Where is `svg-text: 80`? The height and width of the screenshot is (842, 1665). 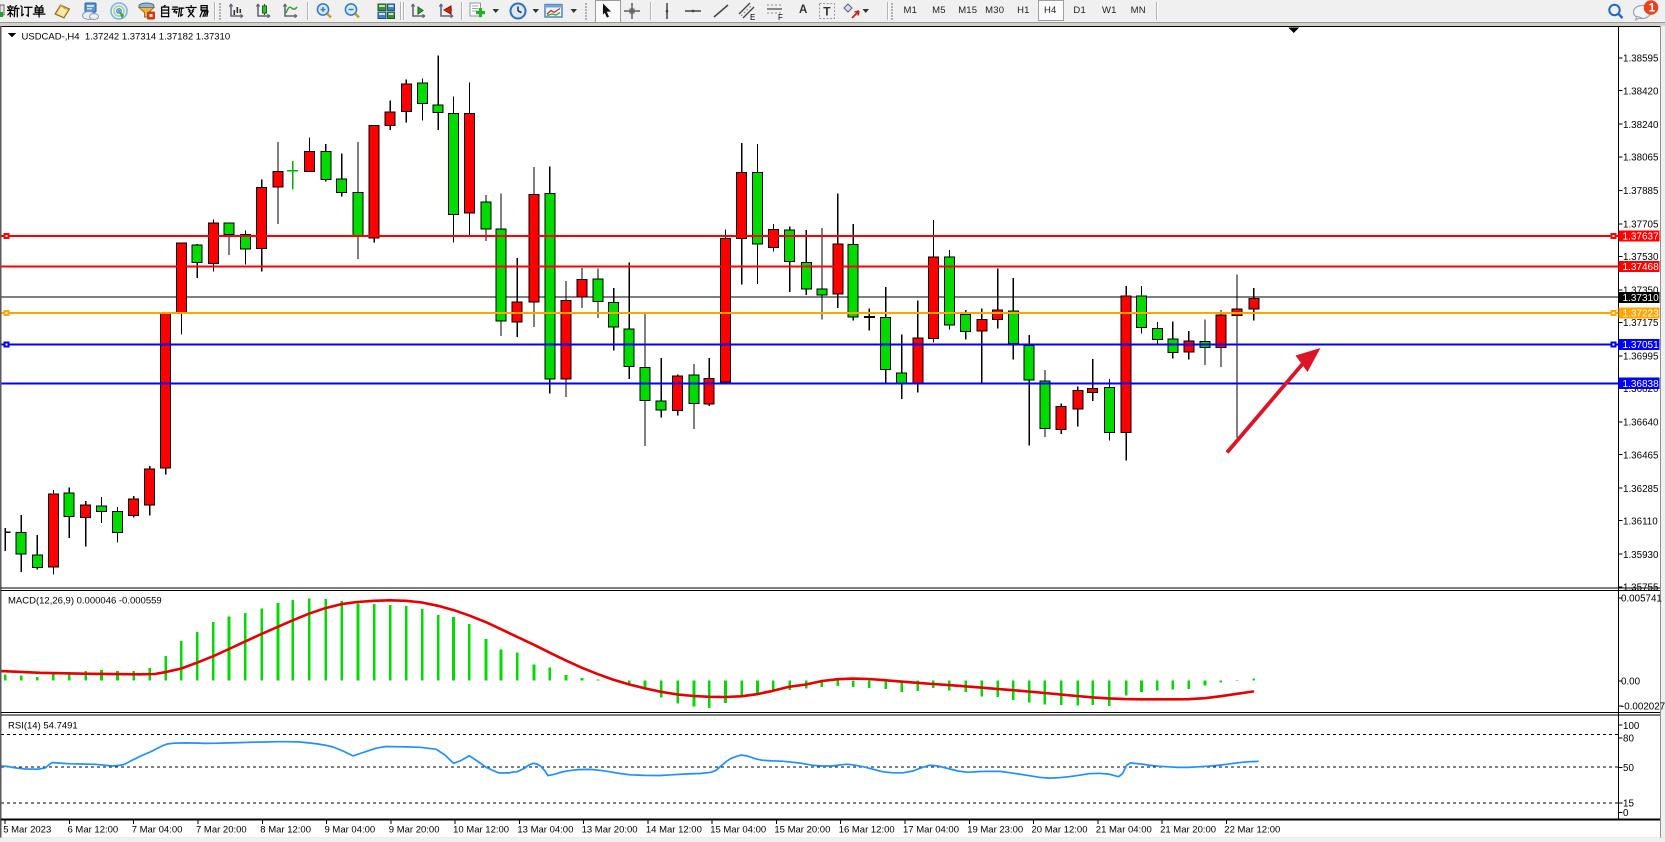 svg-text: 80 is located at coordinates (1628, 738).